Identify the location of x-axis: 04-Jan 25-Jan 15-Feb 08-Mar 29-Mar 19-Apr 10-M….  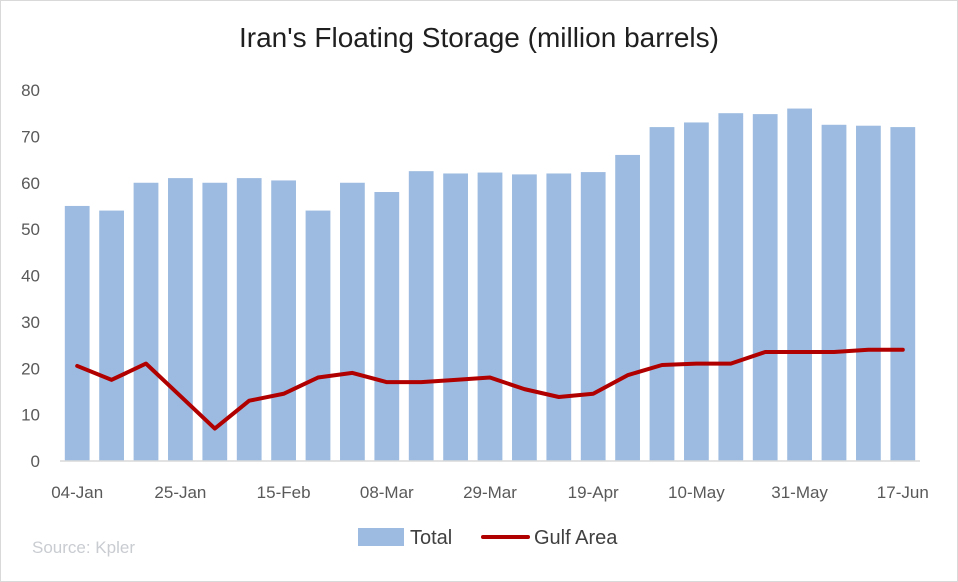
(490, 492).